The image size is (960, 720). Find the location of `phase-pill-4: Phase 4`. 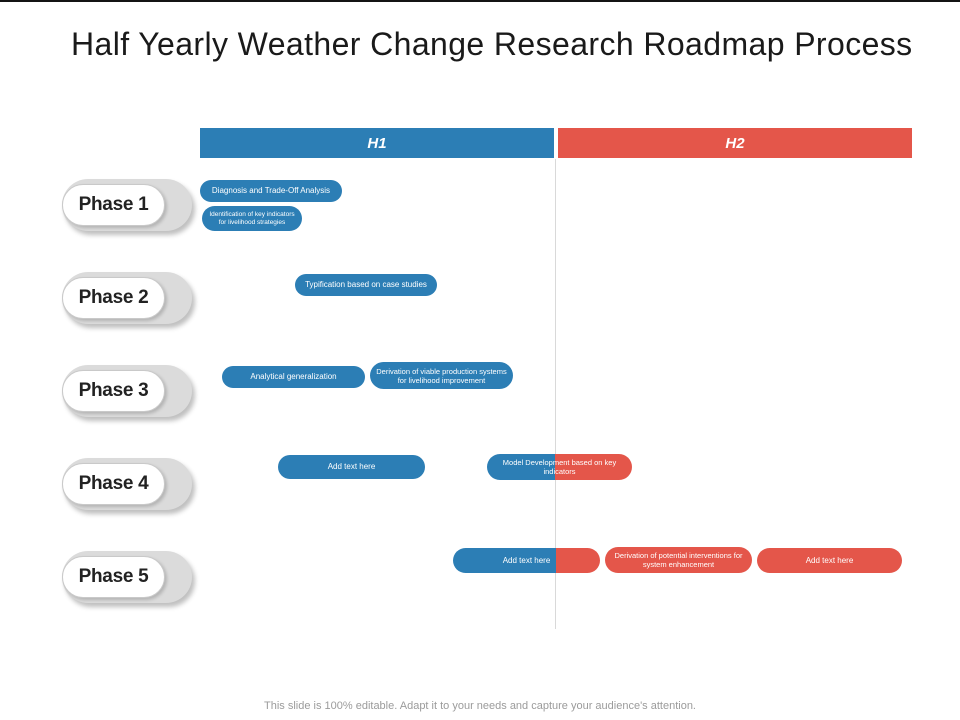

phase-pill-4: Phase 4 is located at coordinates (127, 484).